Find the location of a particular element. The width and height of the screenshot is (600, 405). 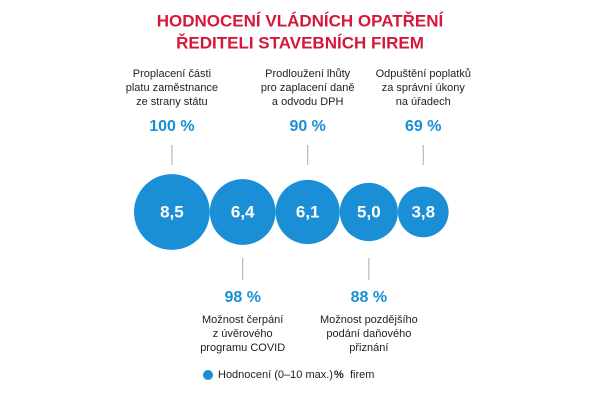

category-label: přiznání is located at coordinates (368, 348).